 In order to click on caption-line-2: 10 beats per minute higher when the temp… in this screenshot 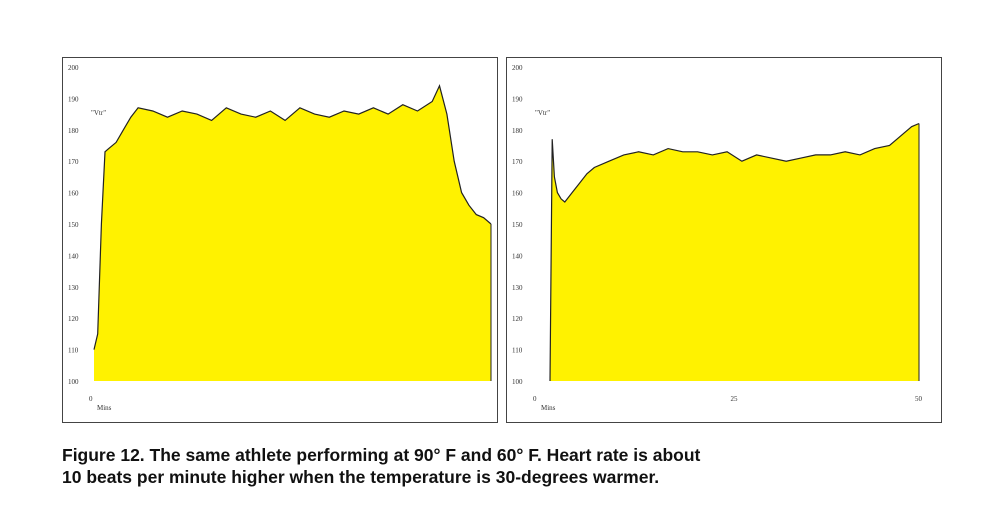, I will do `click(361, 477)`.